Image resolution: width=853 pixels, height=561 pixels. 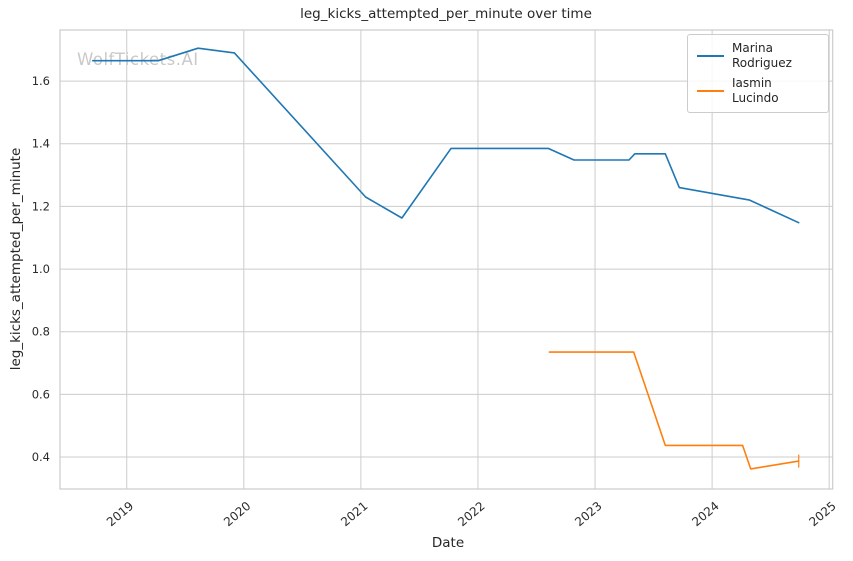 I want to click on y-axis-label: leg_kicks_attempted_per_minute, so click(x=16, y=259).